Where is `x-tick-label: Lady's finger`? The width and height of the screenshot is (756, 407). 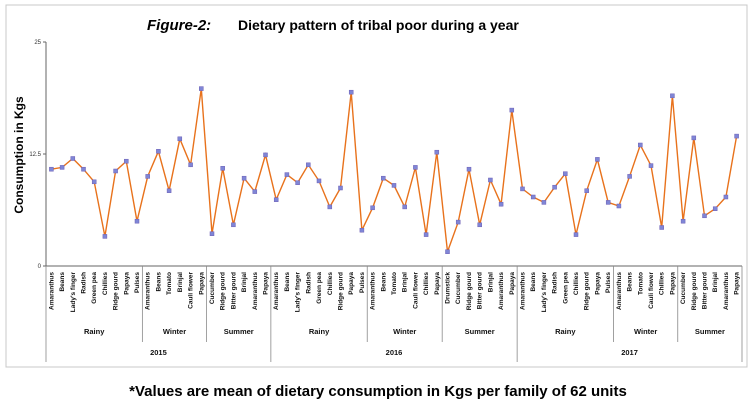 x-tick-label: Lady's finger is located at coordinates (298, 292).